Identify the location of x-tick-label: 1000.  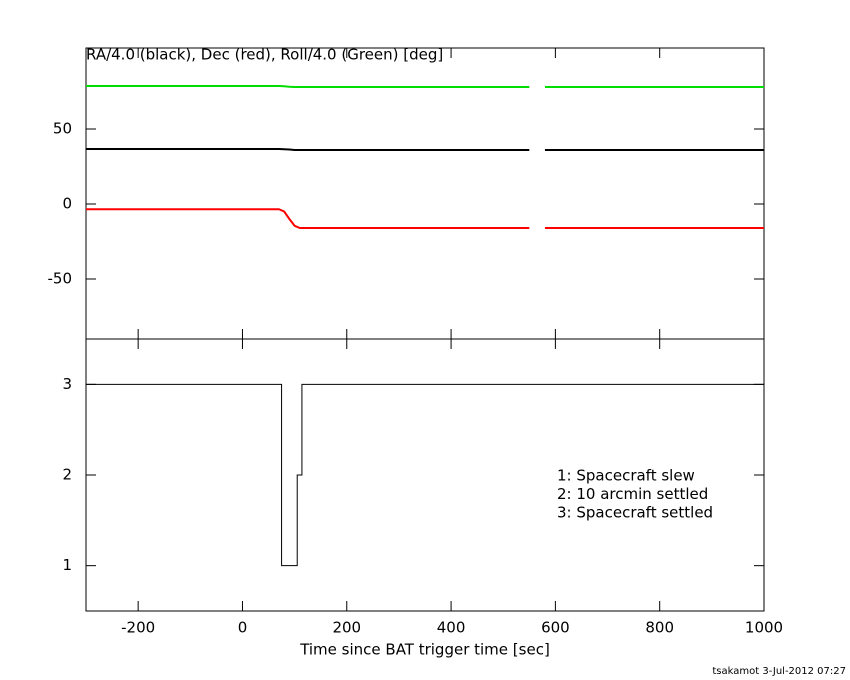
(764, 628).